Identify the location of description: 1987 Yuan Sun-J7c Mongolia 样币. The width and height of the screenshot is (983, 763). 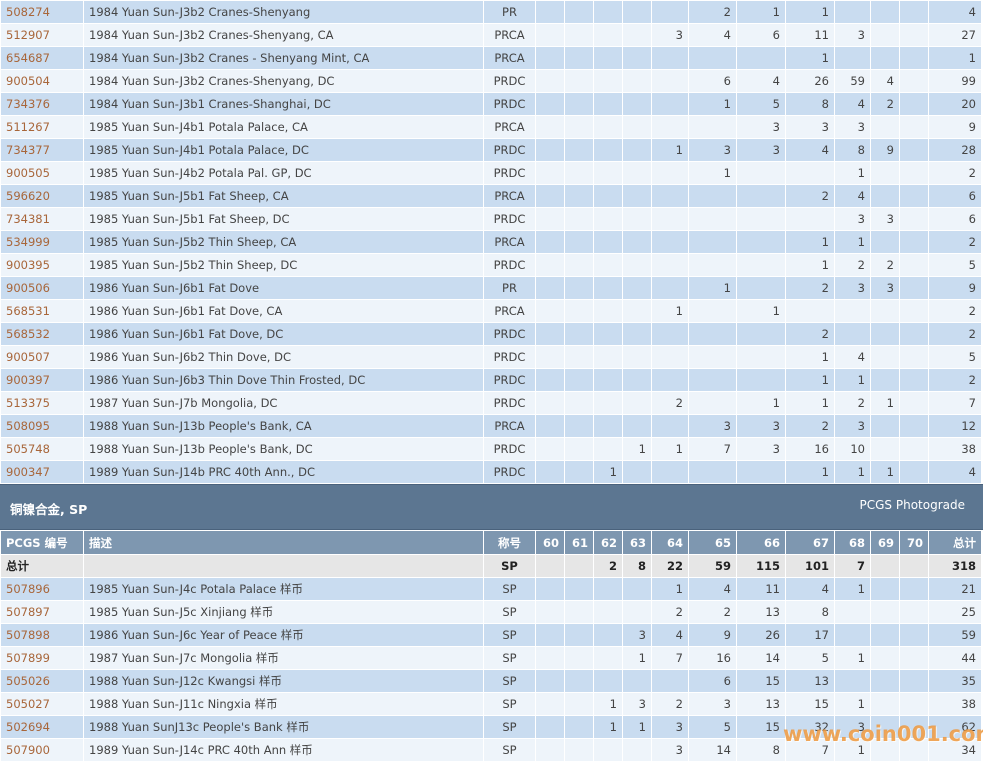
(283, 658).